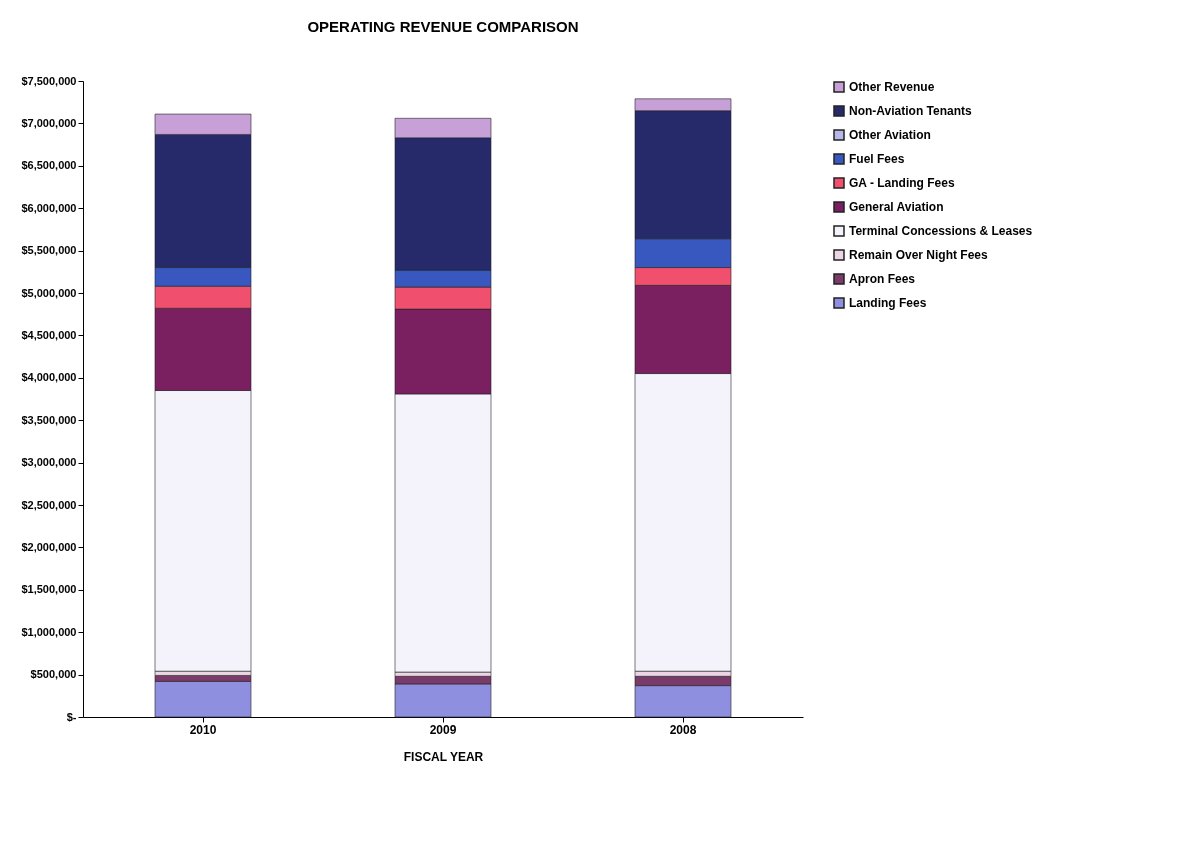 The width and height of the screenshot is (1185, 854). What do you see at coordinates (910, 111) in the screenshot?
I see `legend-label: Non-Aviation Tenants` at bounding box center [910, 111].